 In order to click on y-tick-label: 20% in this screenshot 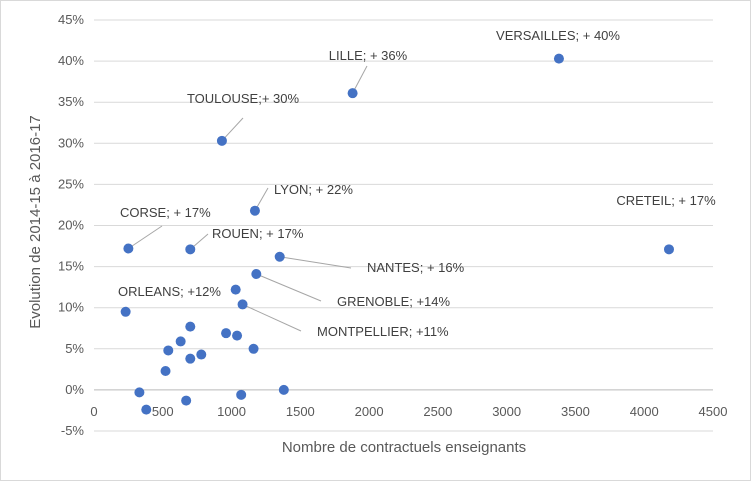, I will do `click(71, 225)`.